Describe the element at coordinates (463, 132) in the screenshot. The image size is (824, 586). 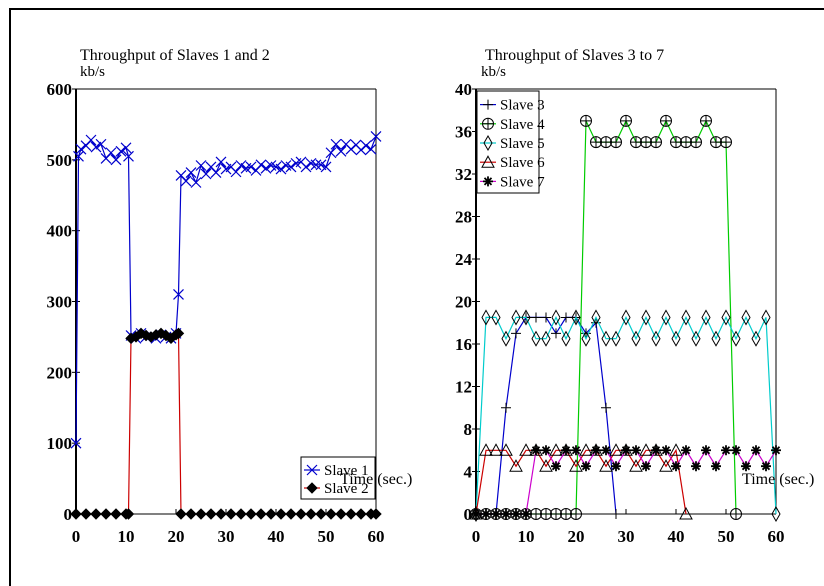
I see `y-tick-label: 36` at that location.